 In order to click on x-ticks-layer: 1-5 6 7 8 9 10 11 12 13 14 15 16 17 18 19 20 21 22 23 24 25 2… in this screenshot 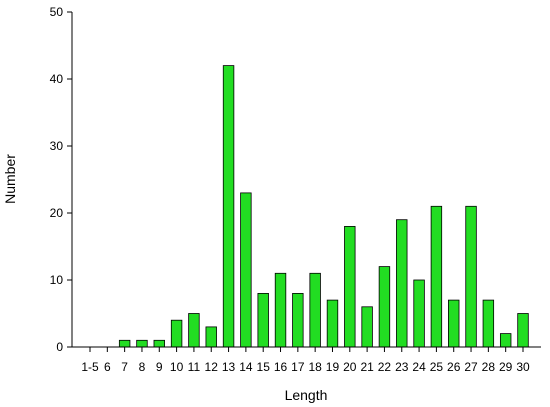, I will do `click(305, 360)`.